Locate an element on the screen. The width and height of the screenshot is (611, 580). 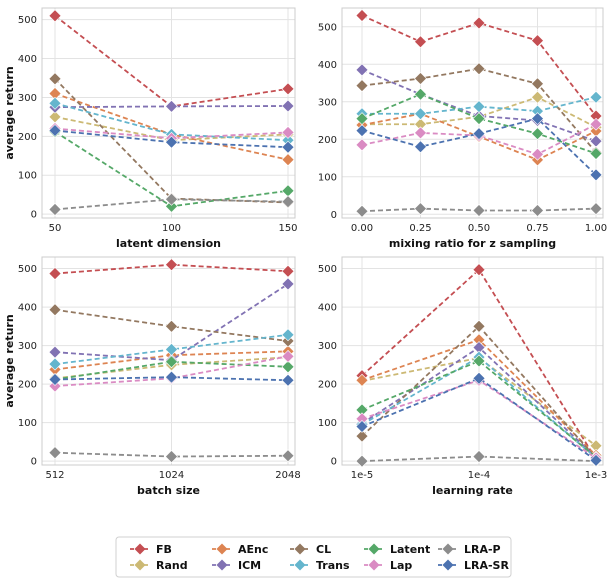
series-line-lra-sr is located at coordinates (171, 139).